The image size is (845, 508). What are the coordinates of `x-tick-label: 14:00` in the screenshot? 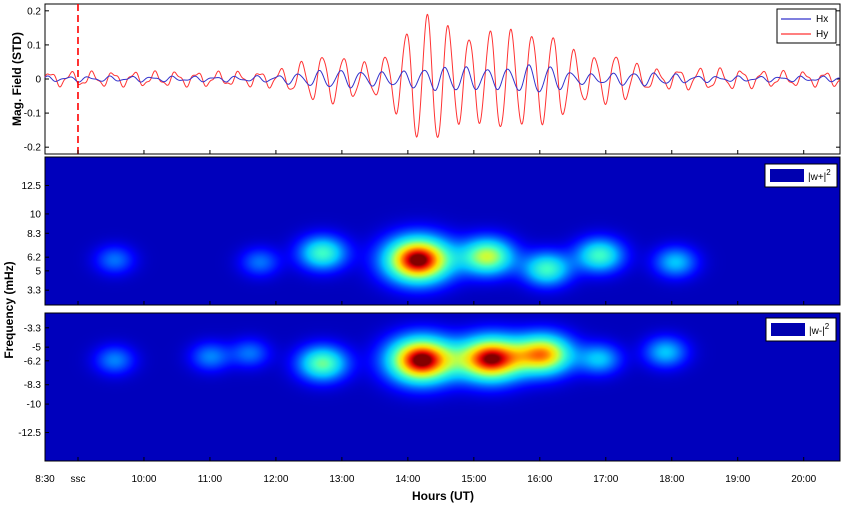 It's located at (407, 479).